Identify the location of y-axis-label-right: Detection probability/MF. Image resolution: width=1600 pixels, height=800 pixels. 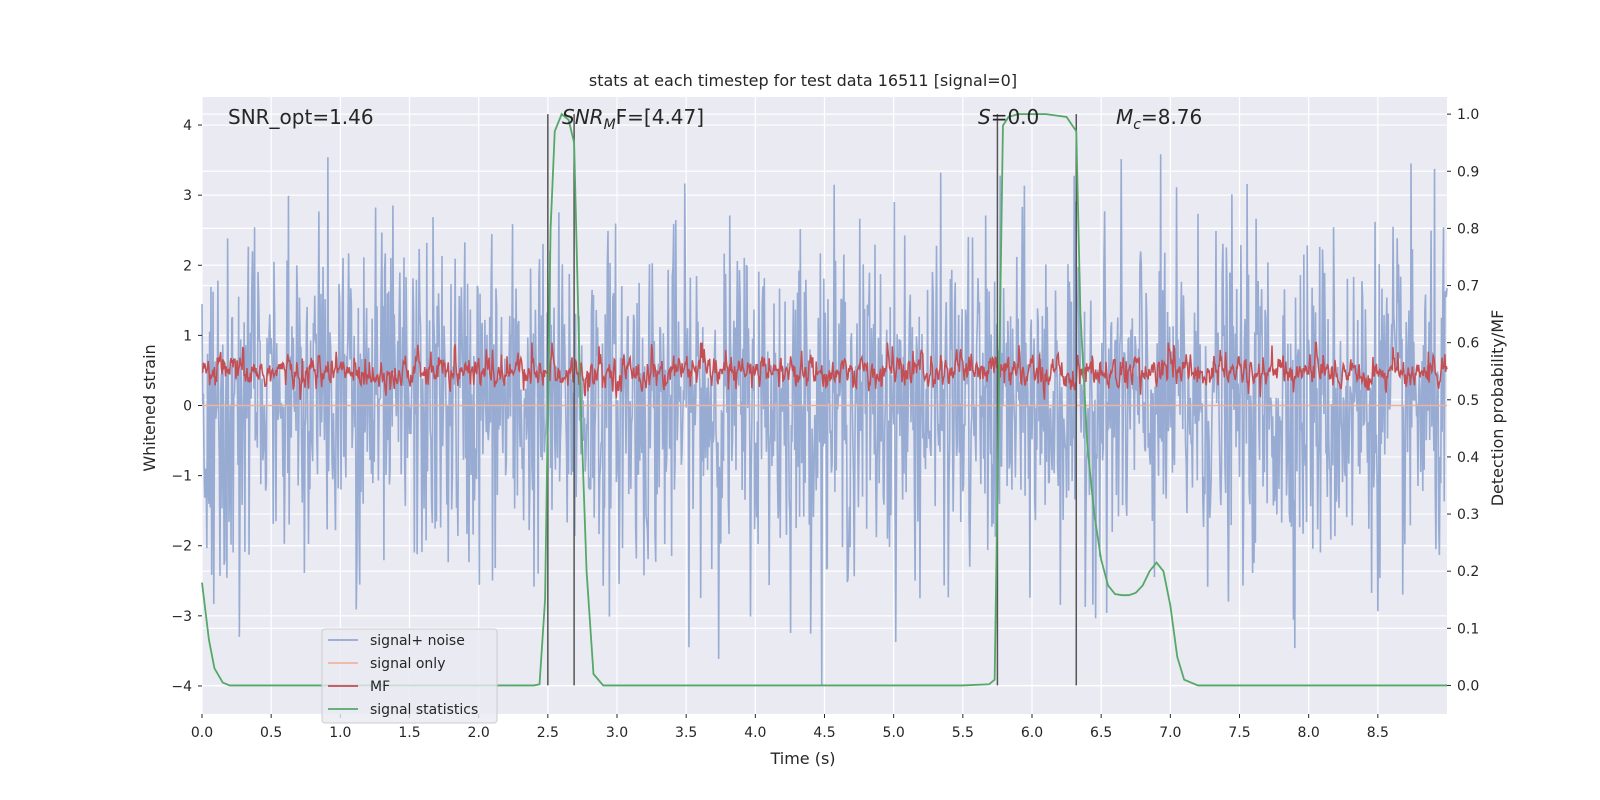
(1497, 408).